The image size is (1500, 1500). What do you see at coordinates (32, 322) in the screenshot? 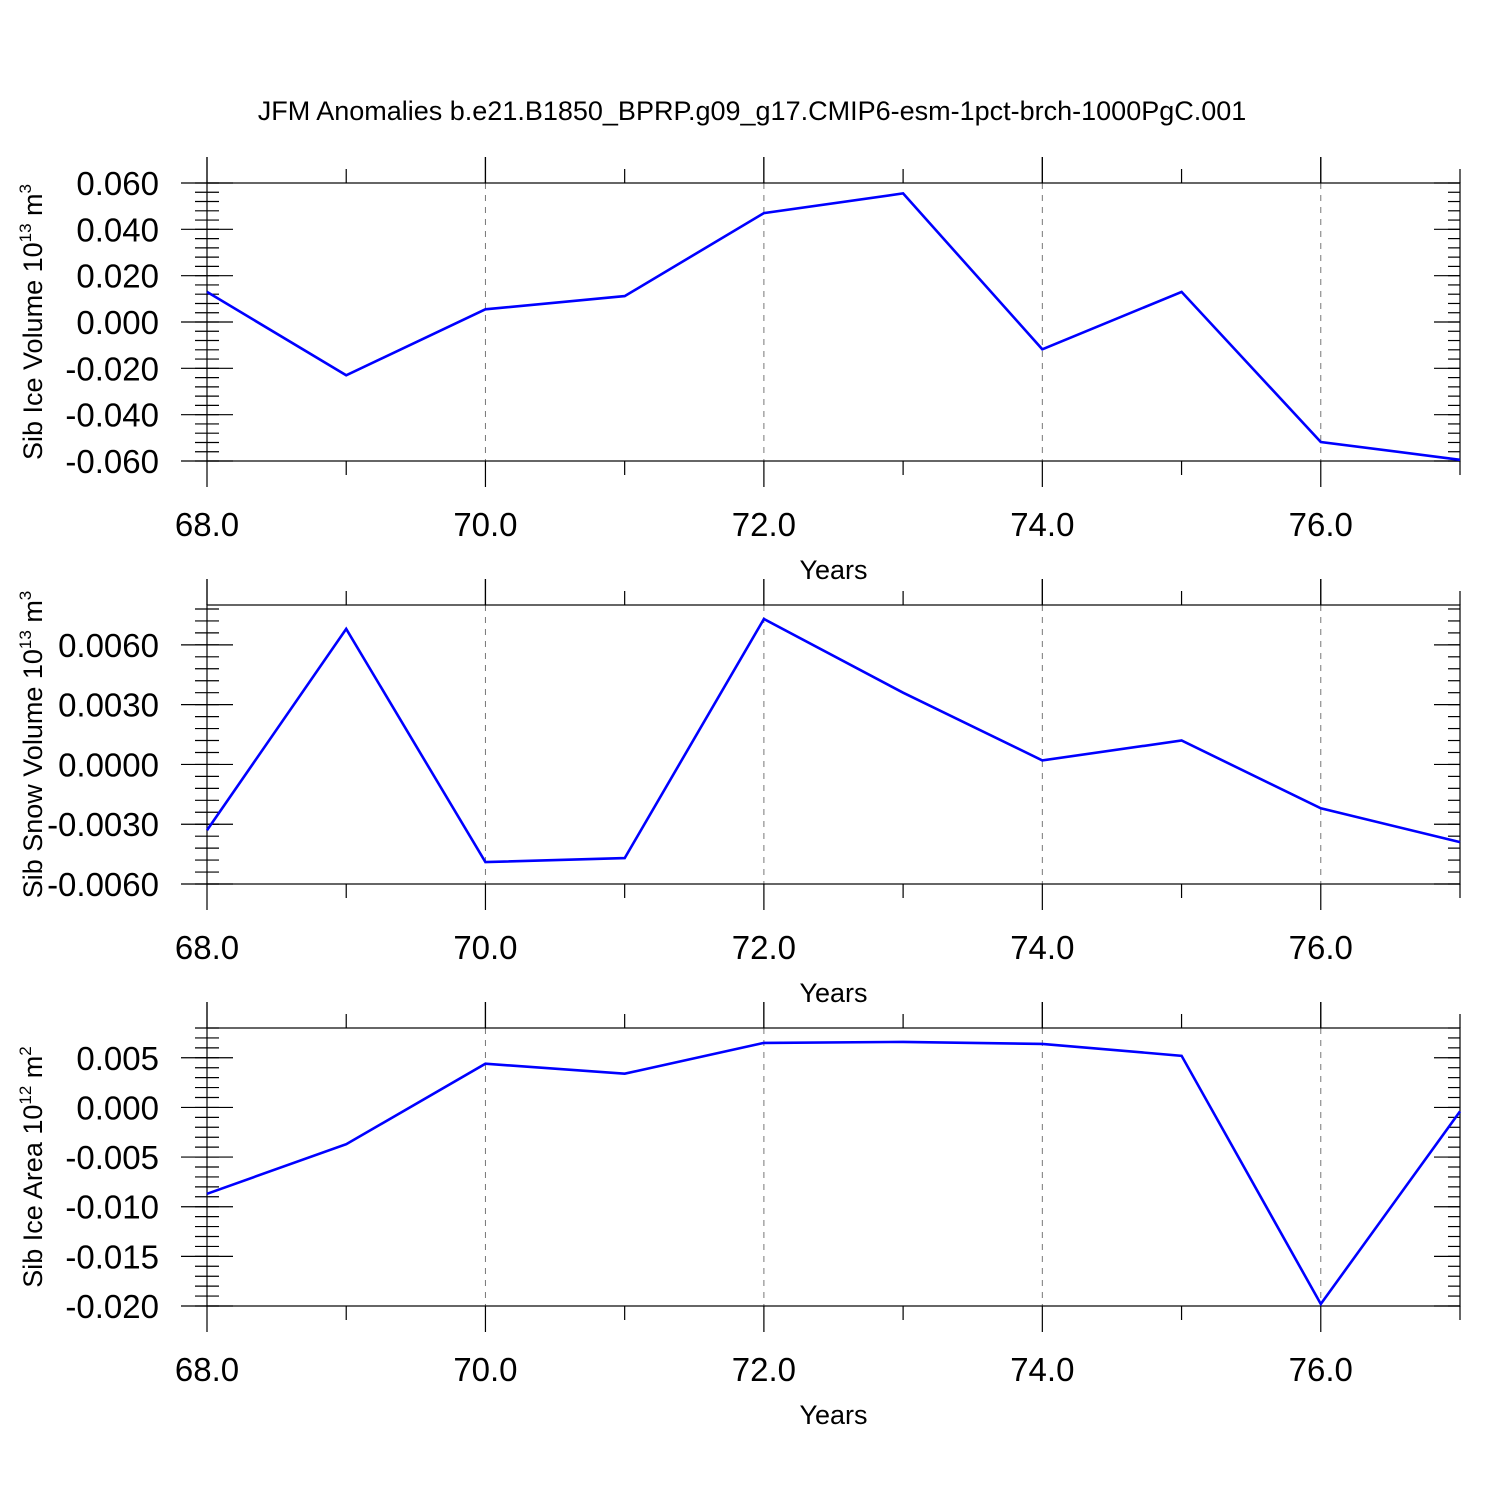
I see `y-axis-title: Sib Ice Volume 1013 m3` at bounding box center [32, 322].